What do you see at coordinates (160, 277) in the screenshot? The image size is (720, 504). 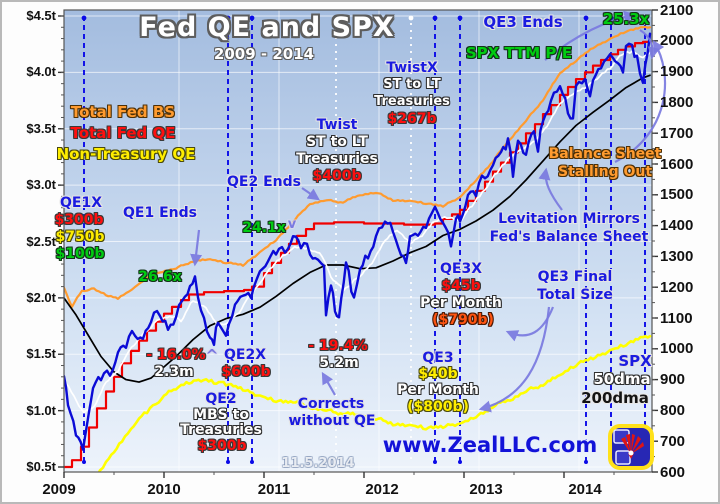 I see `pe-26-6x: 26.6x` at bounding box center [160, 277].